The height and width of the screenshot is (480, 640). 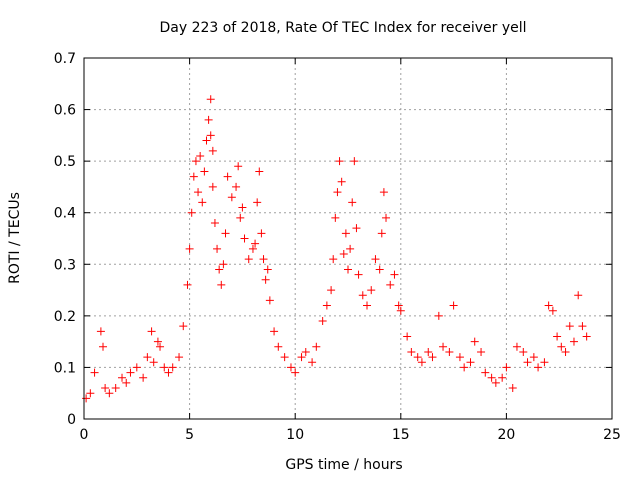 I want to click on y-tick-label: 0.5, so click(x=65, y=162).